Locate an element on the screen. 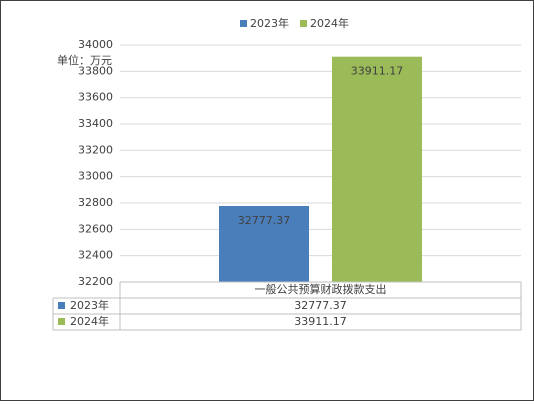 The image size is (534, 405). legend-label: 2023年 is located at coordinates (269, 23).